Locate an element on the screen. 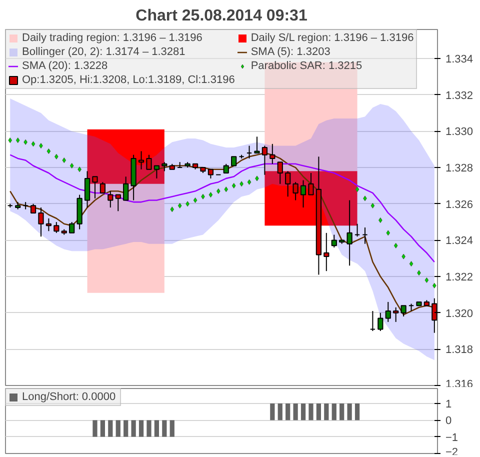 This screenshot has width=480, height=457. y-tick-label: 1.330 is located at coordinates (460, 132).